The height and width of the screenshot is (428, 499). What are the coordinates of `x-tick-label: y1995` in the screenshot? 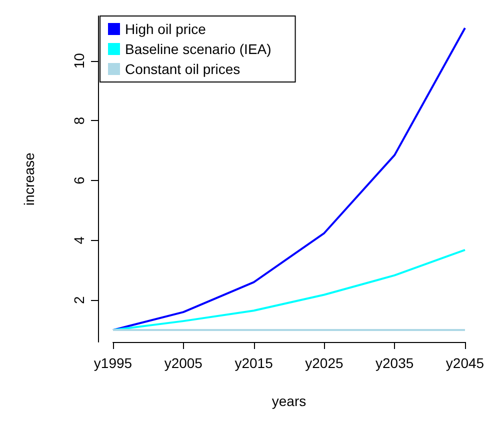 It's located at (113, 363).